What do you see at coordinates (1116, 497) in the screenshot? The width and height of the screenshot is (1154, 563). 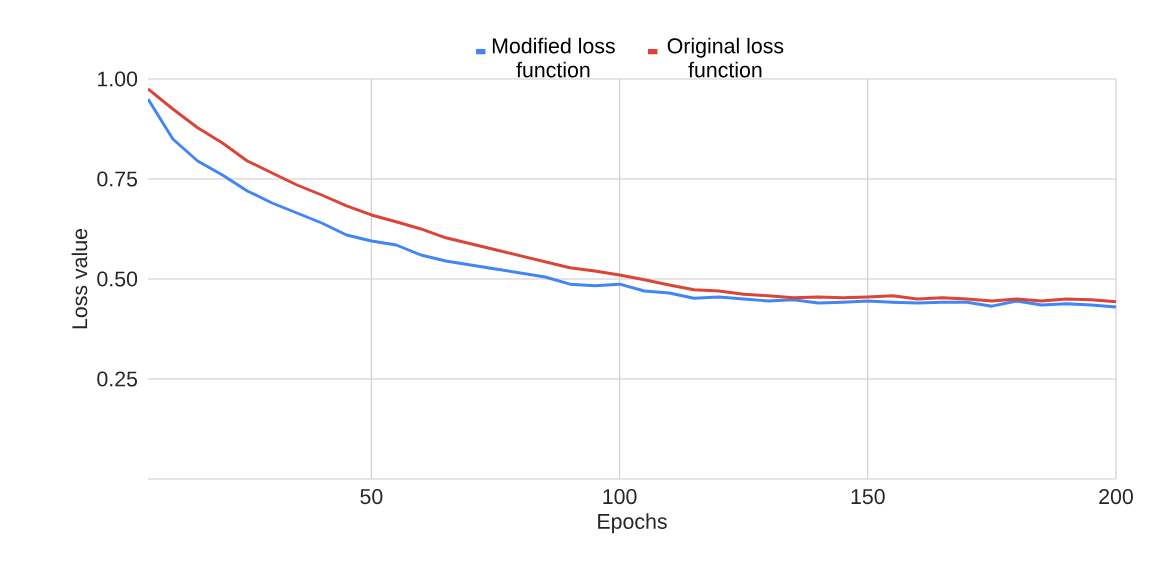 I see `x-tick-label: 200` at bounding box center [1116, 497].